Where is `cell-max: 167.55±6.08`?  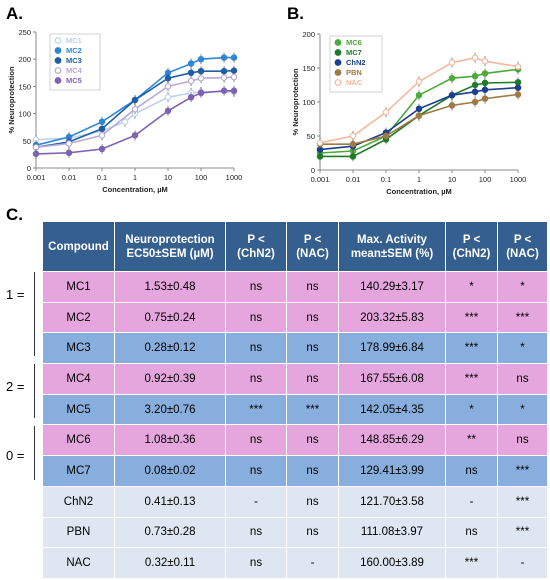
cell-max: 167.55±6.08 is located at coordinates (392, 379).